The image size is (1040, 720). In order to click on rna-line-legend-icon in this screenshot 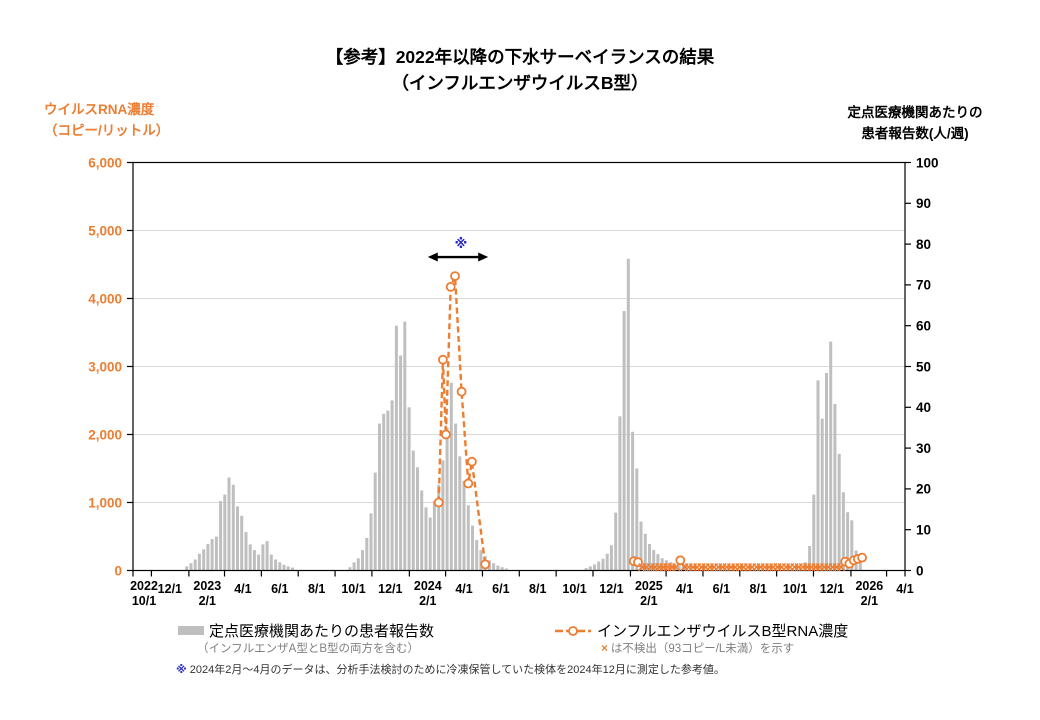, I will do `click(573, 630)`.